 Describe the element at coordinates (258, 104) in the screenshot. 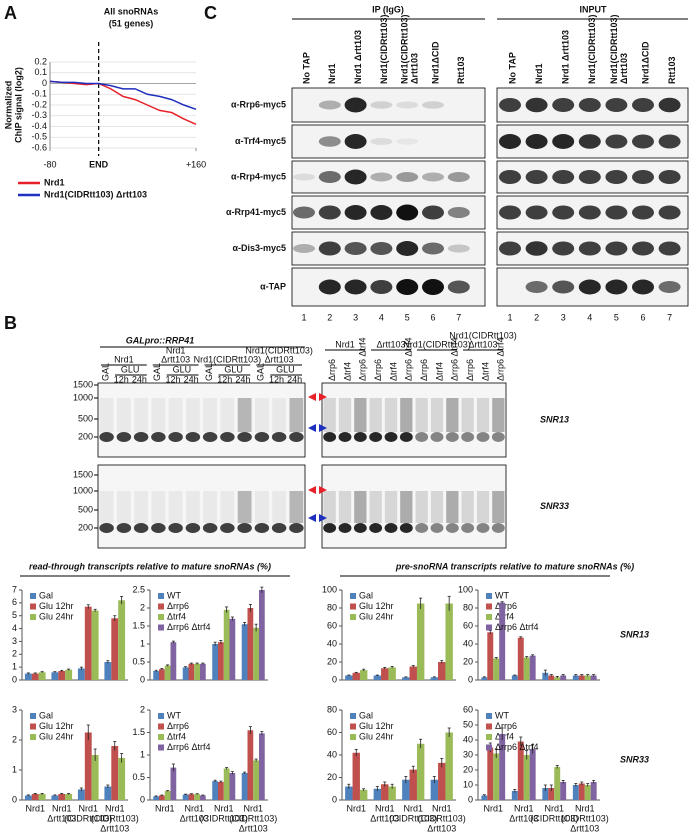

I see `row-label: α-Rrp6-myc5` at that location.